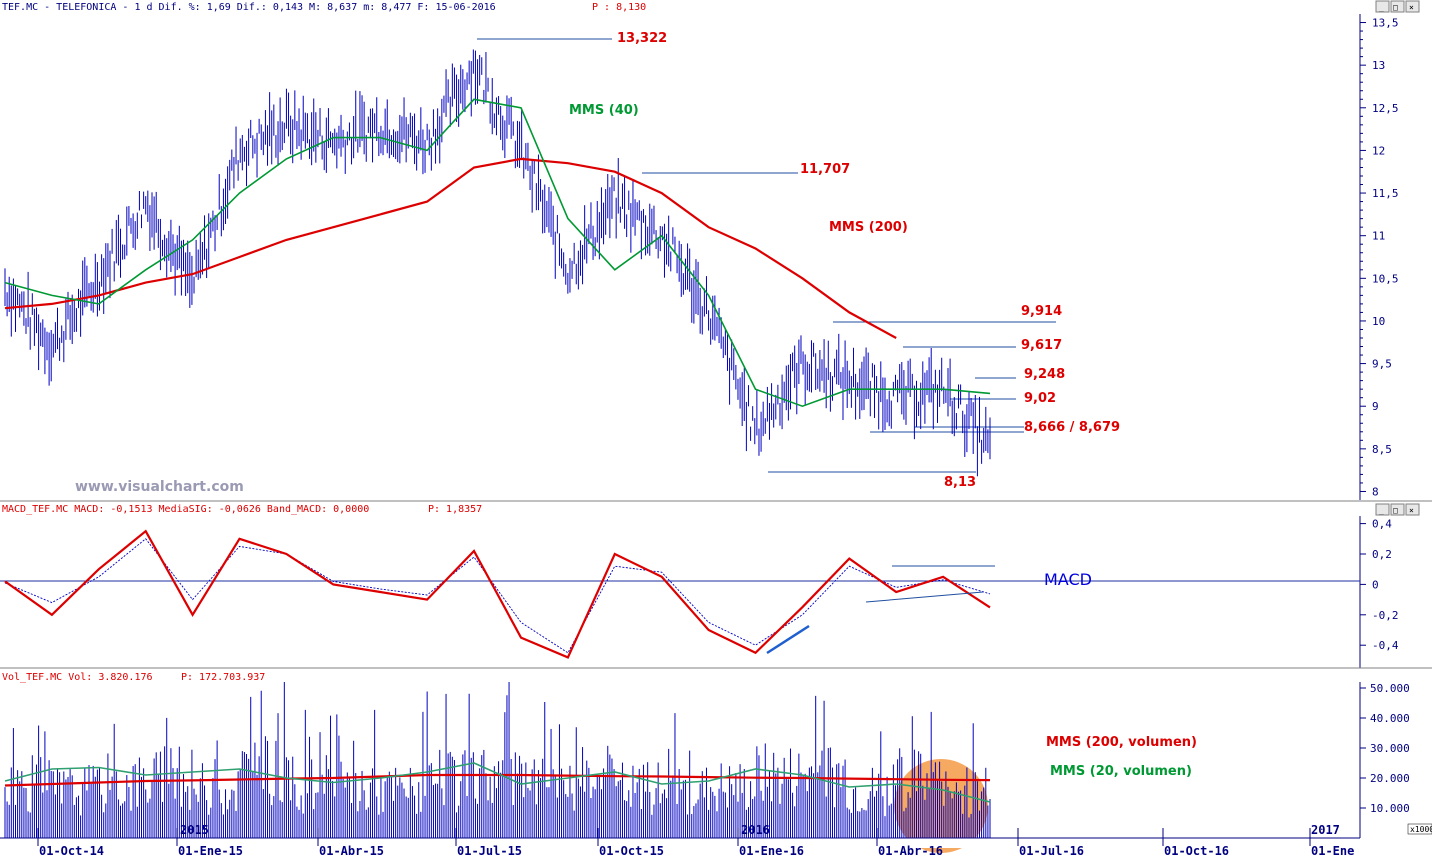 The width and height of the screenshot is (1432, 861). I want to click on macd-ytick-label: 0,4, so click(1382, 524).